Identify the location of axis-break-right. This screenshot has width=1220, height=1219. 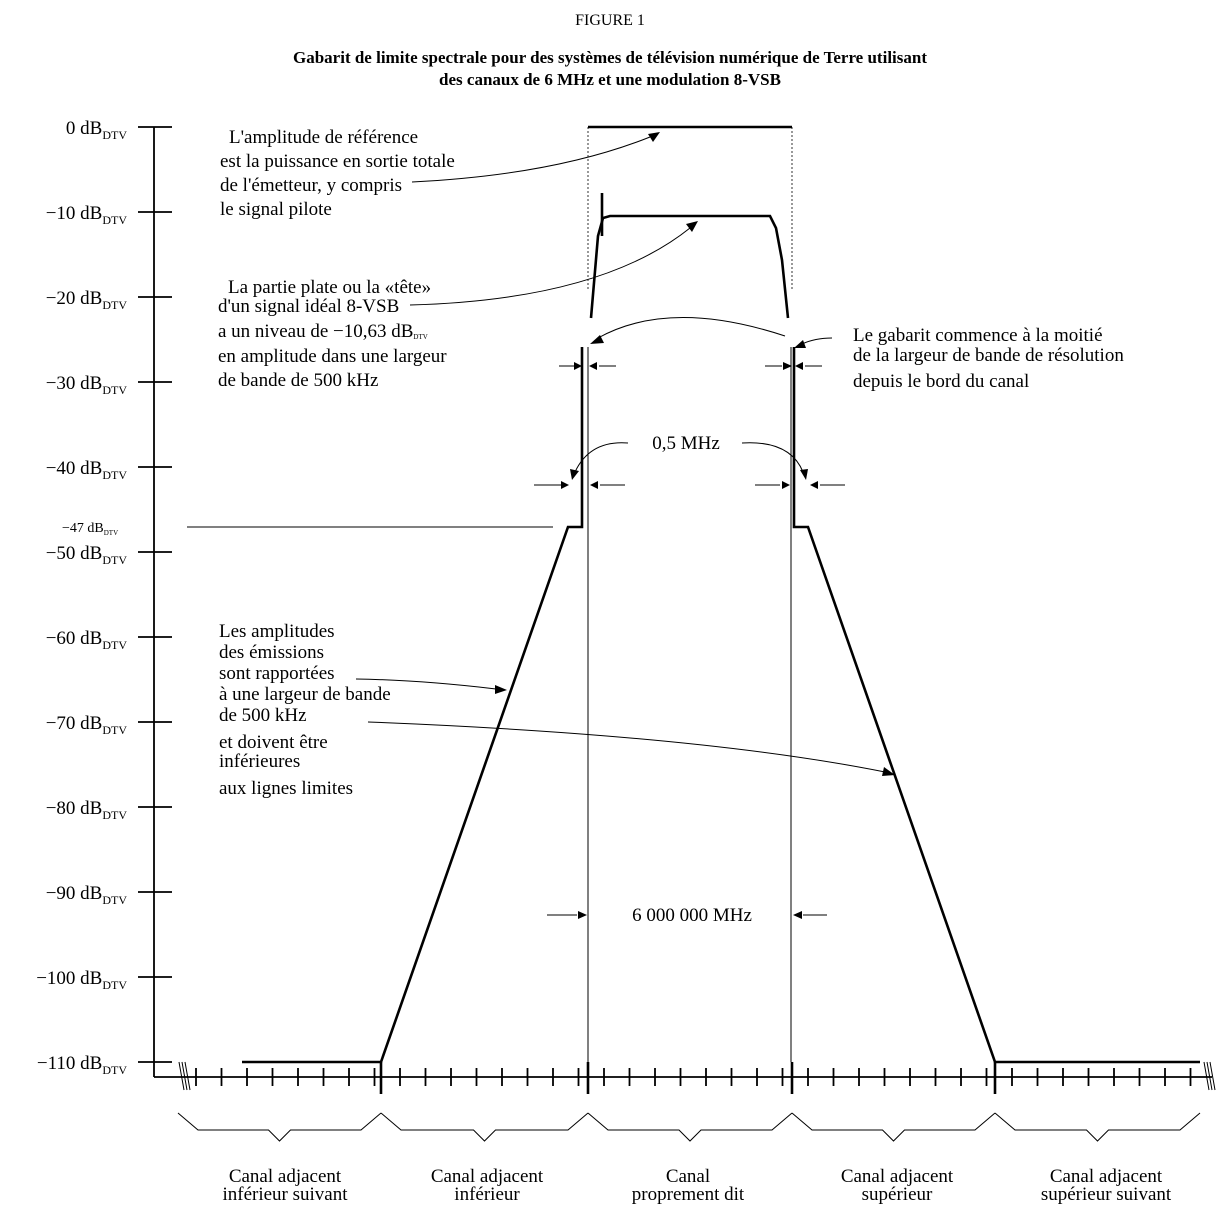
(1209, 1076).